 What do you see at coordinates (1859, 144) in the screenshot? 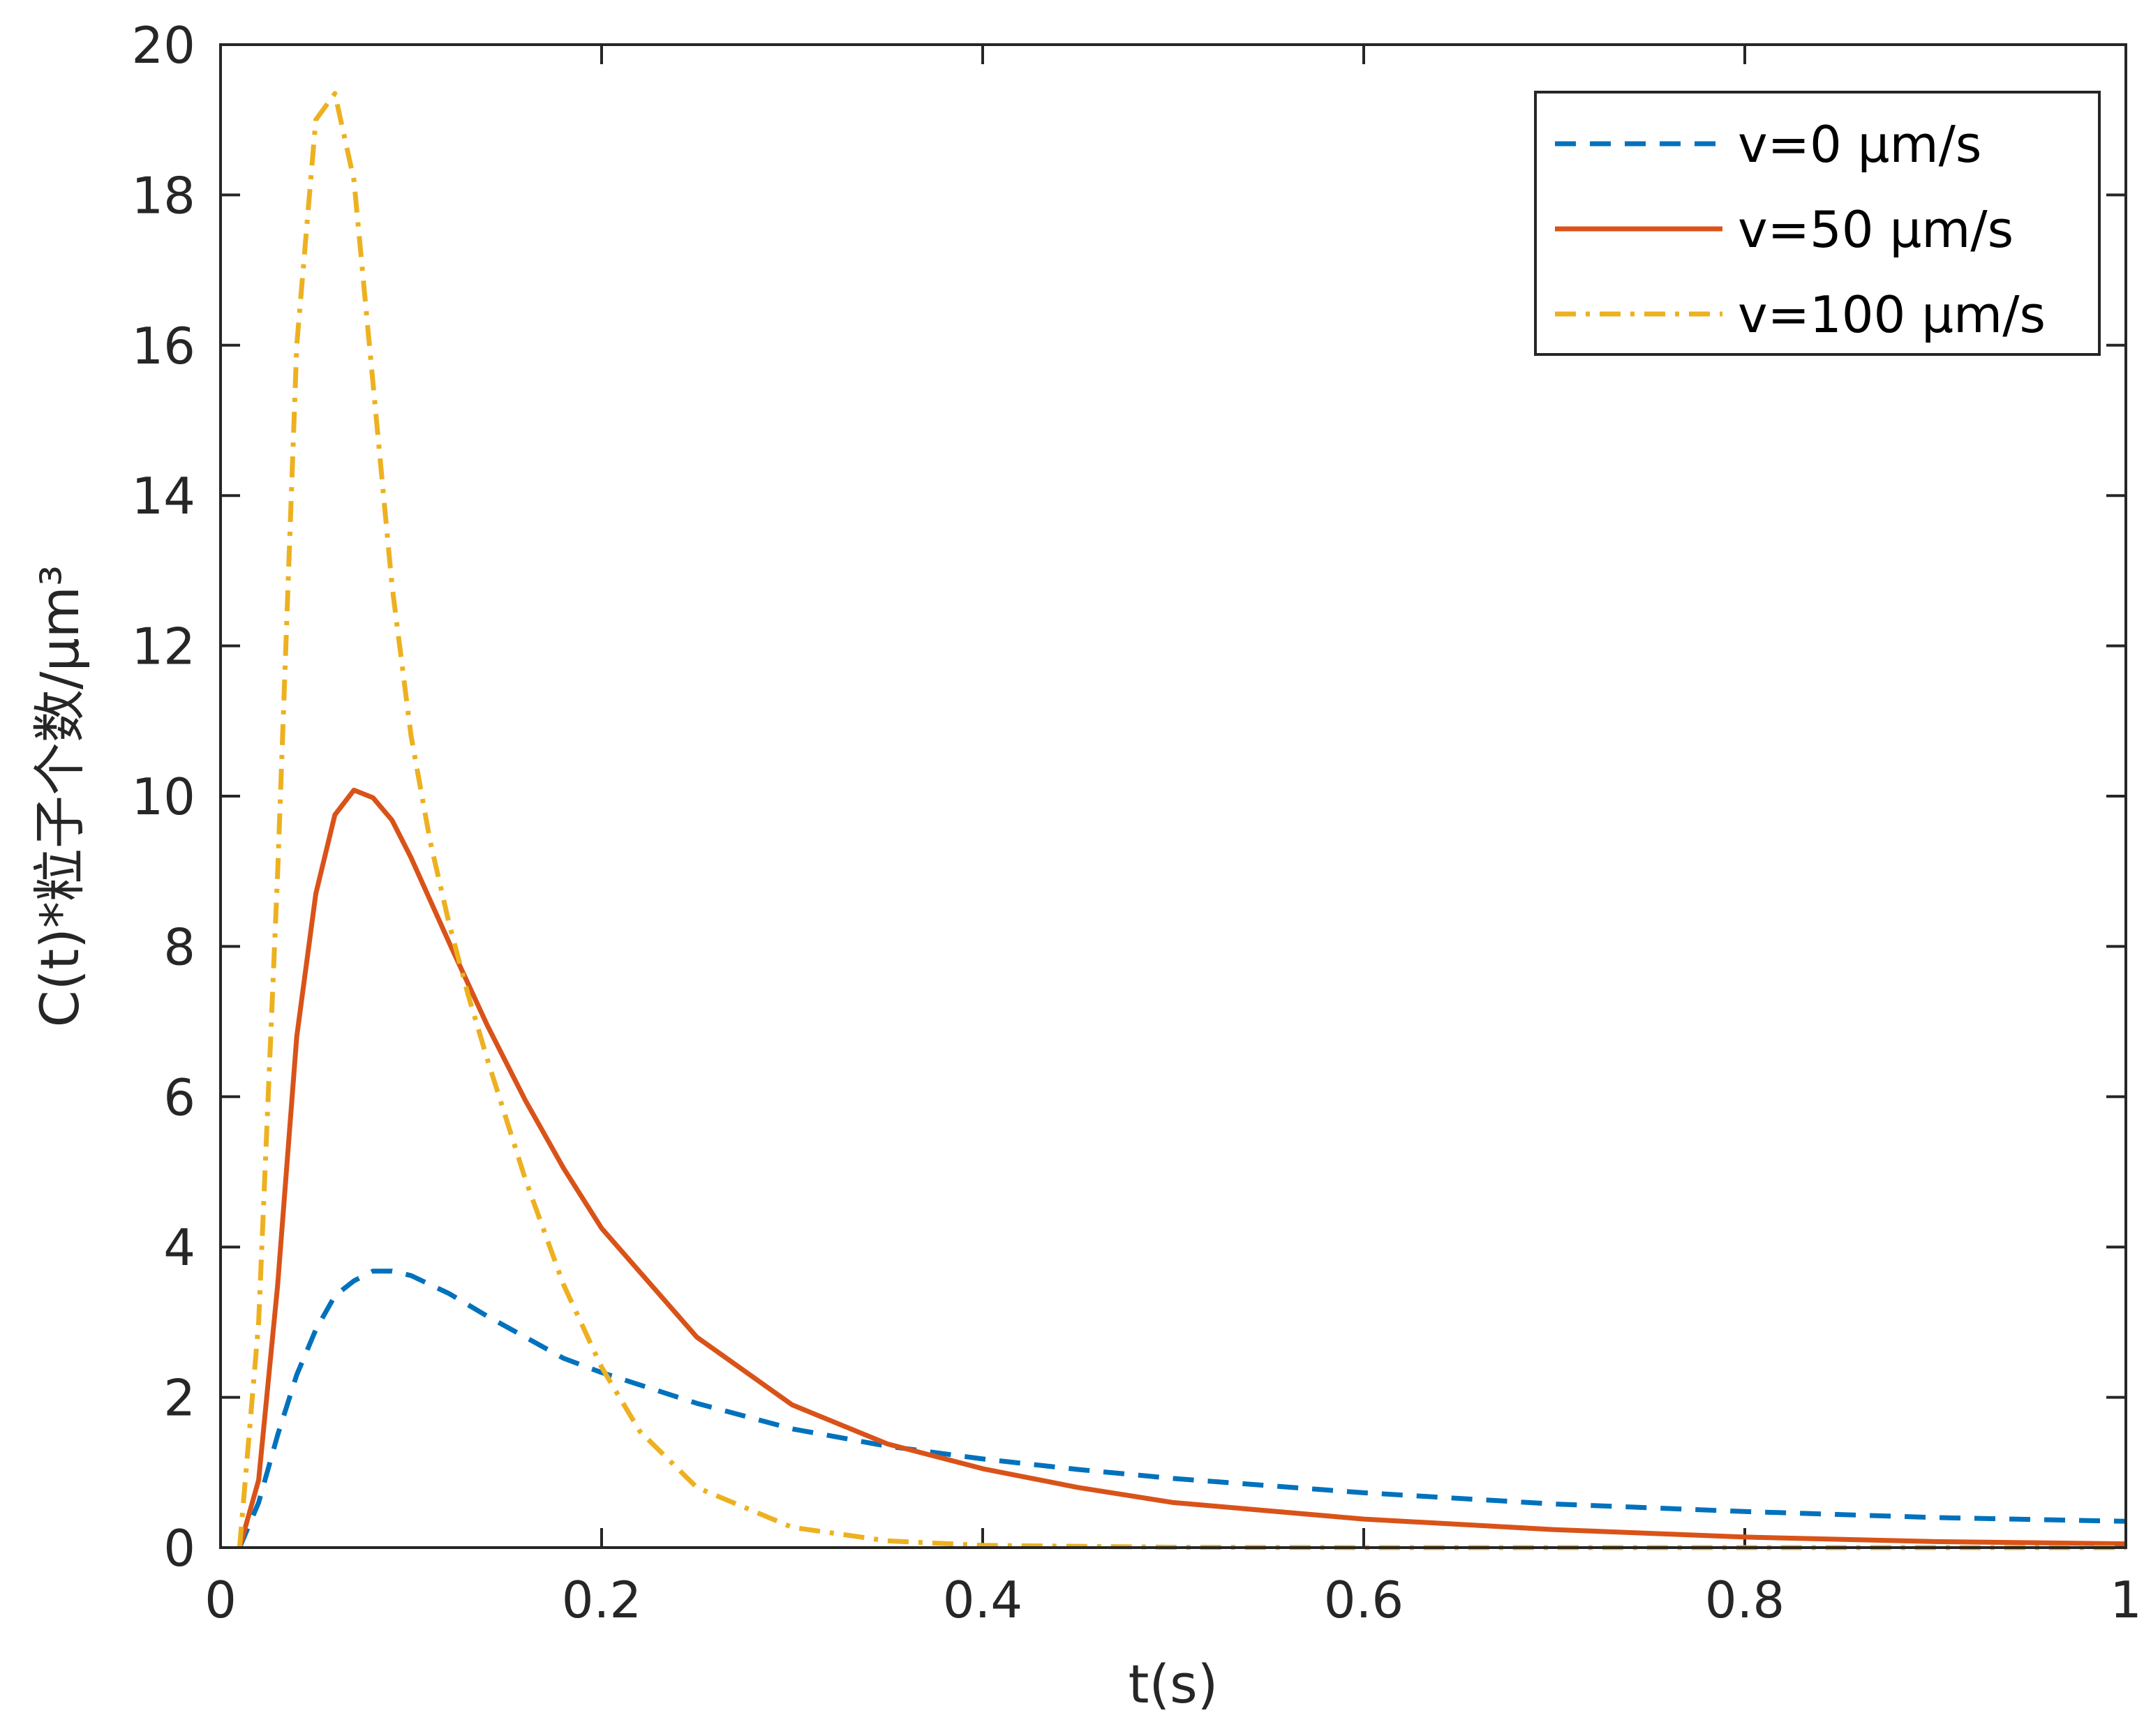
I see `legend-label-1: v=0 μm/s` at bounding box center [1859, 144].